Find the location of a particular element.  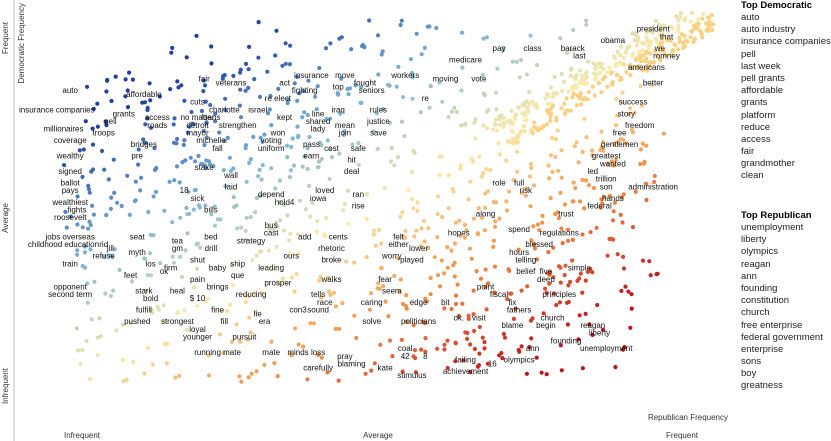

term-label: mayor is located at coordinates (197, 133).